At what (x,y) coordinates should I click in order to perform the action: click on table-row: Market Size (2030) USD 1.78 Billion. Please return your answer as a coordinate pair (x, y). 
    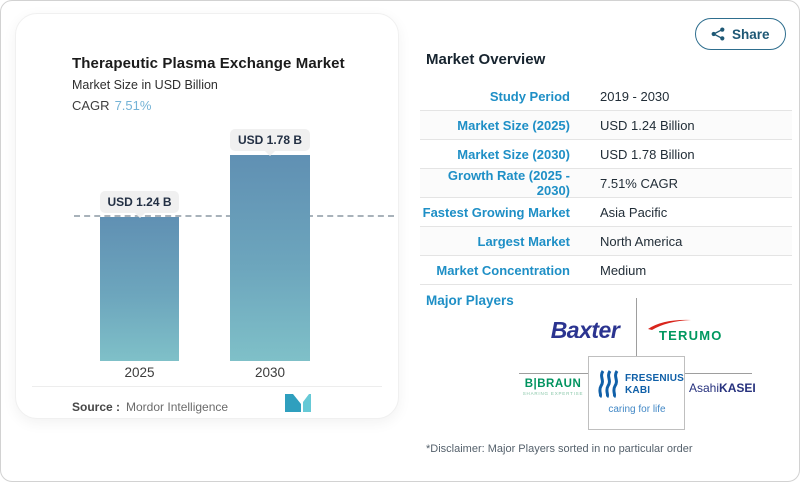
    Looking at the image, I should click on (606, 154).